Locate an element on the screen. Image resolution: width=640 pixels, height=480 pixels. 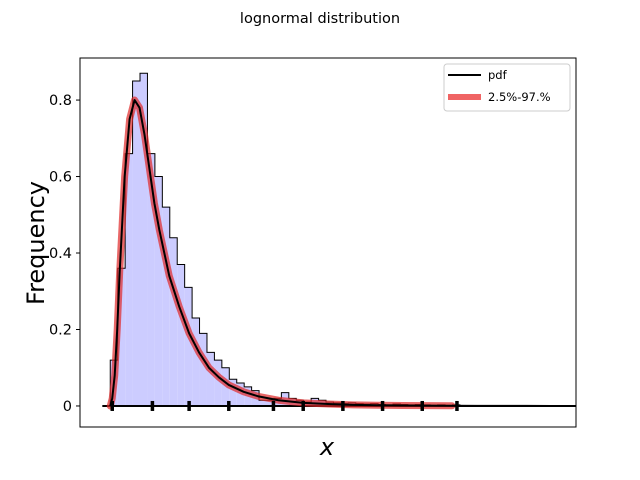
y-tick-label: 0.8 is located at coordinates (60, 101).